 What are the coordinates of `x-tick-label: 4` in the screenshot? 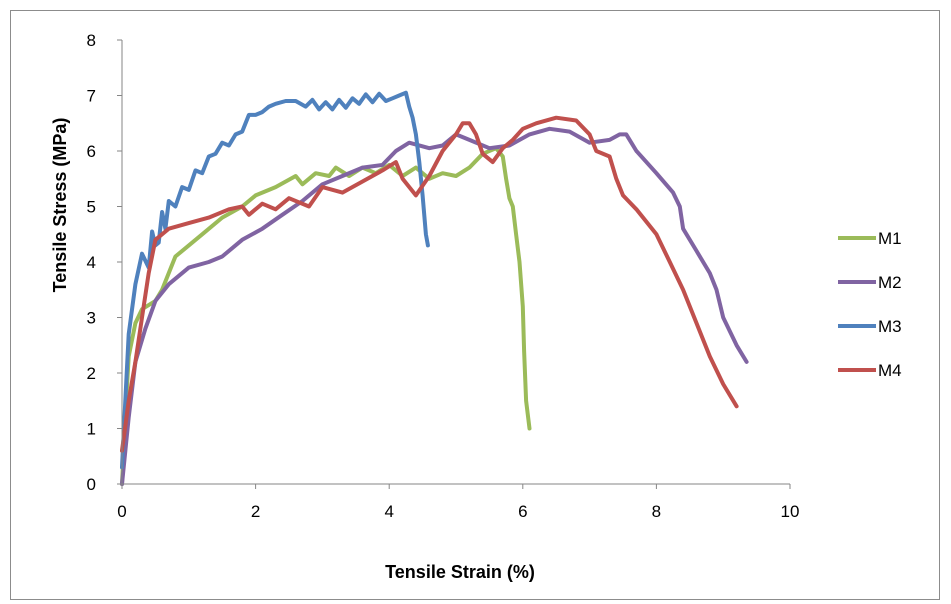 It's located at (388, 511).